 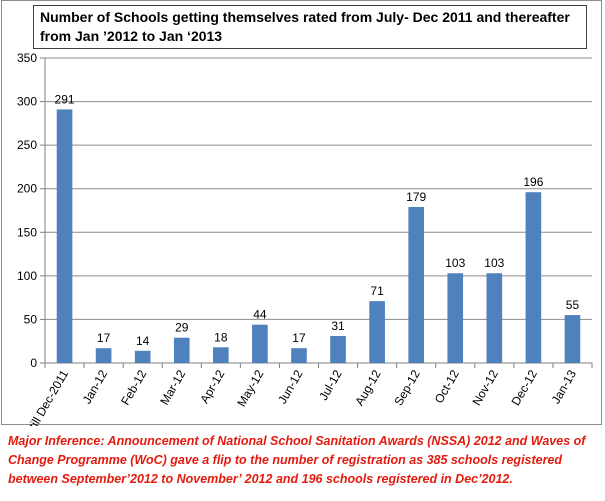 What do you see at coordinates (485, 387) in the screenshot?
I see `x-tick-label: Nov-12` at bounding box center [485, 387].